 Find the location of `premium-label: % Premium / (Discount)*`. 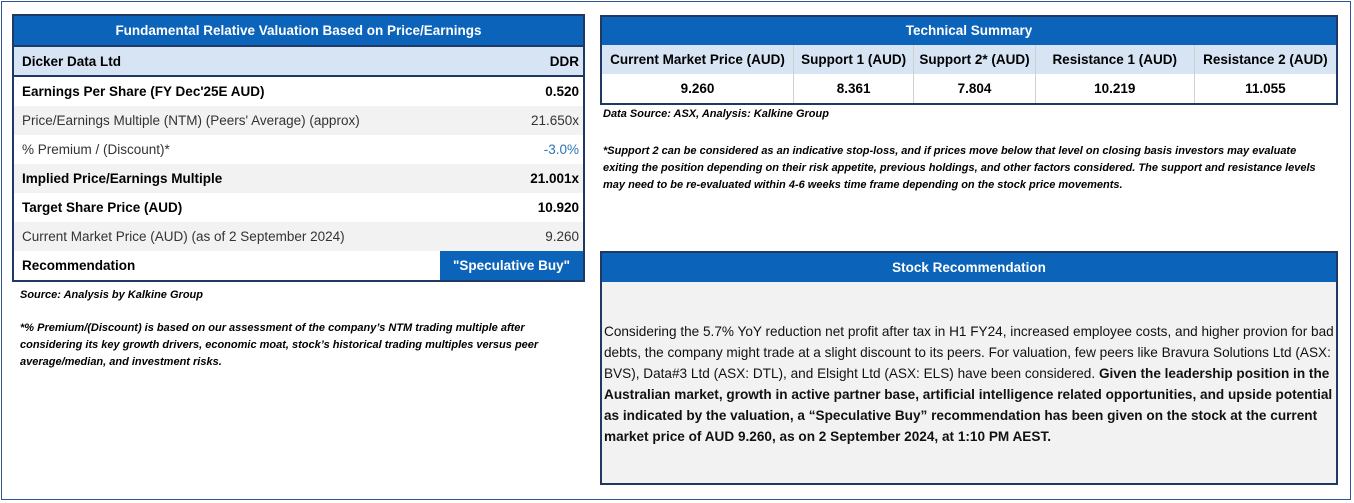

premium-label: % Premium / (Discount)* is located at coordinates (96, 149).